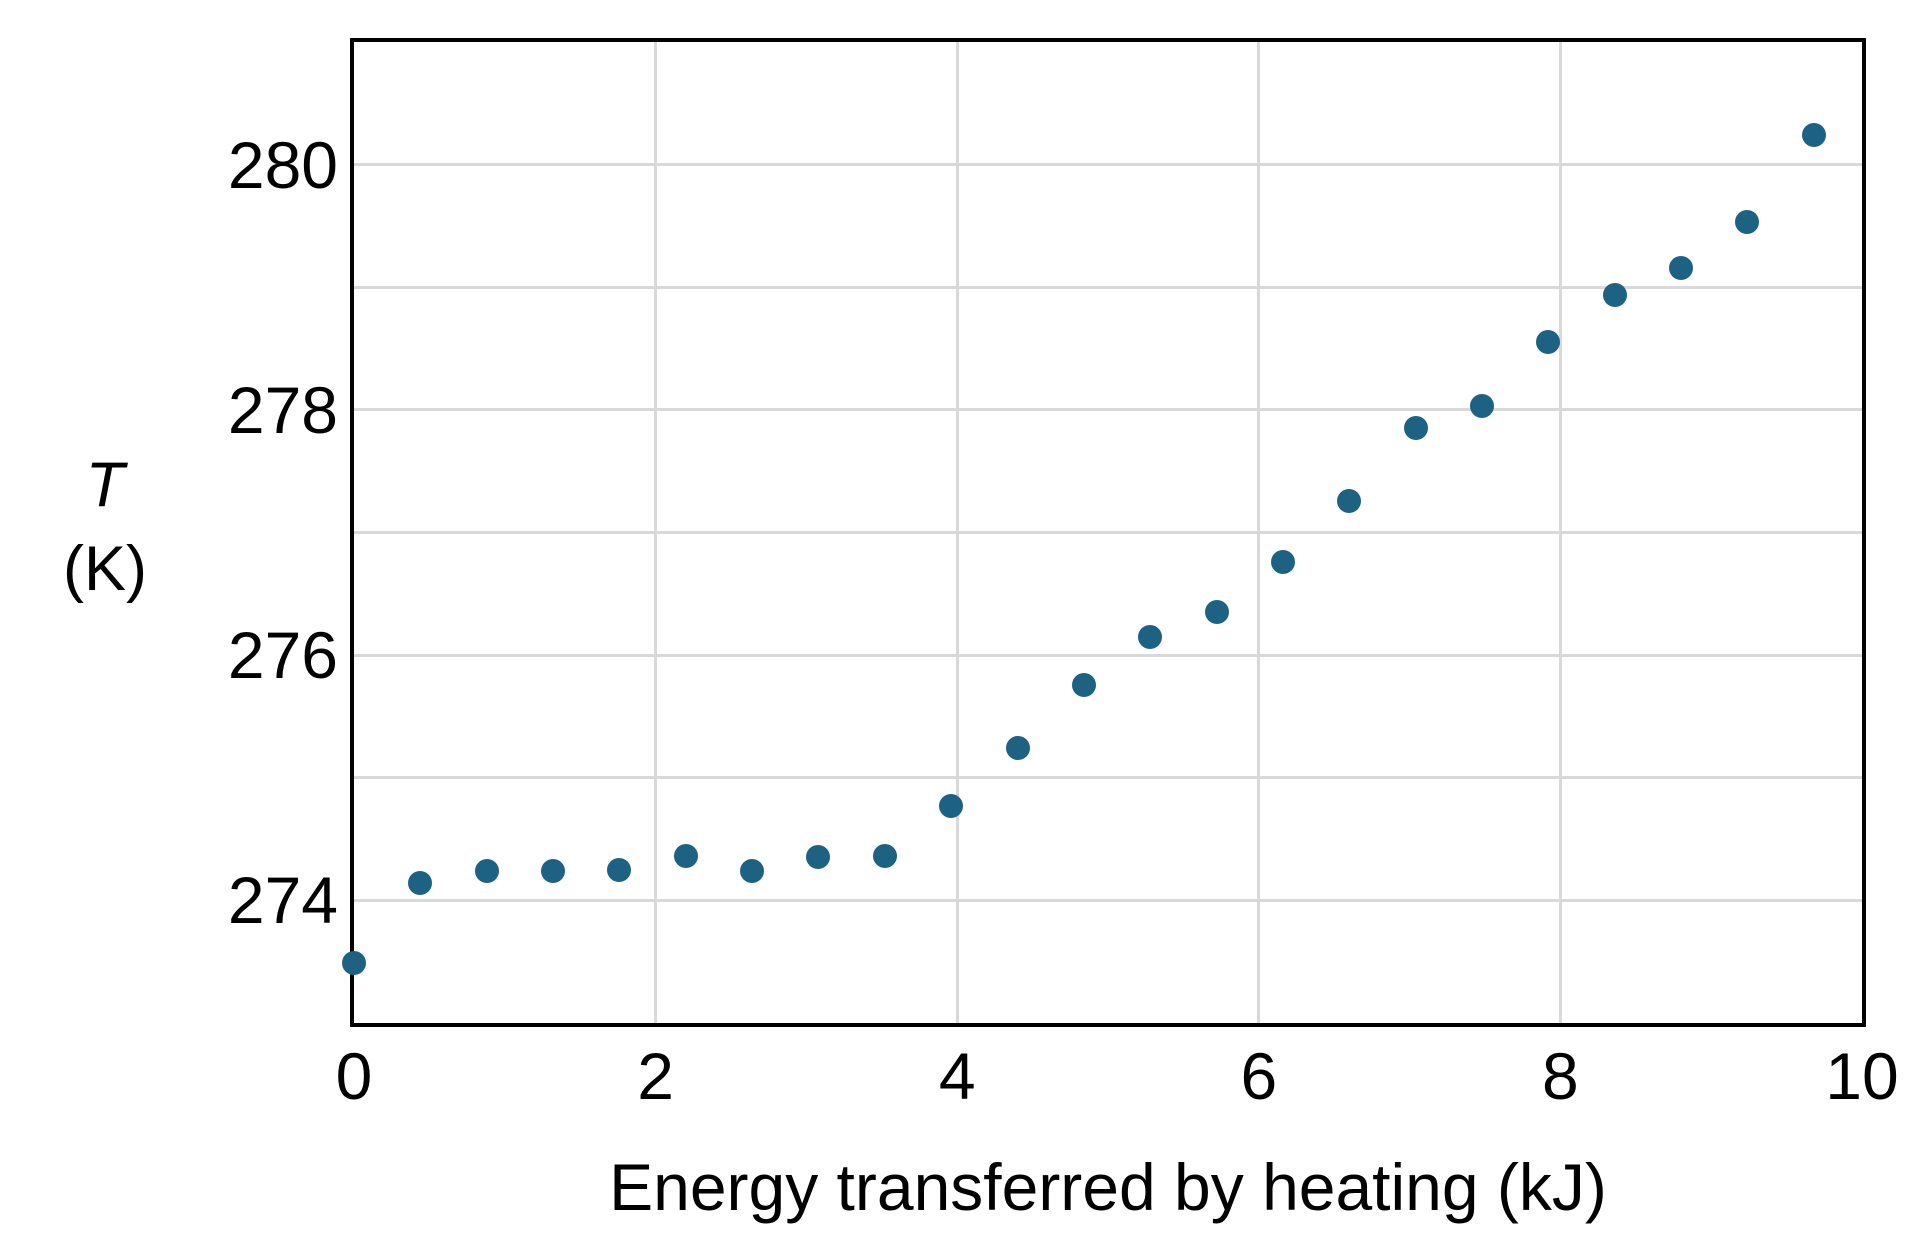 The height and width of the screenshot is (1244, 1920). What do you see at coordinates (957, 1076) in the screenshot?
I see `x-tick-label: 4` at bounding box center [957, 1076].